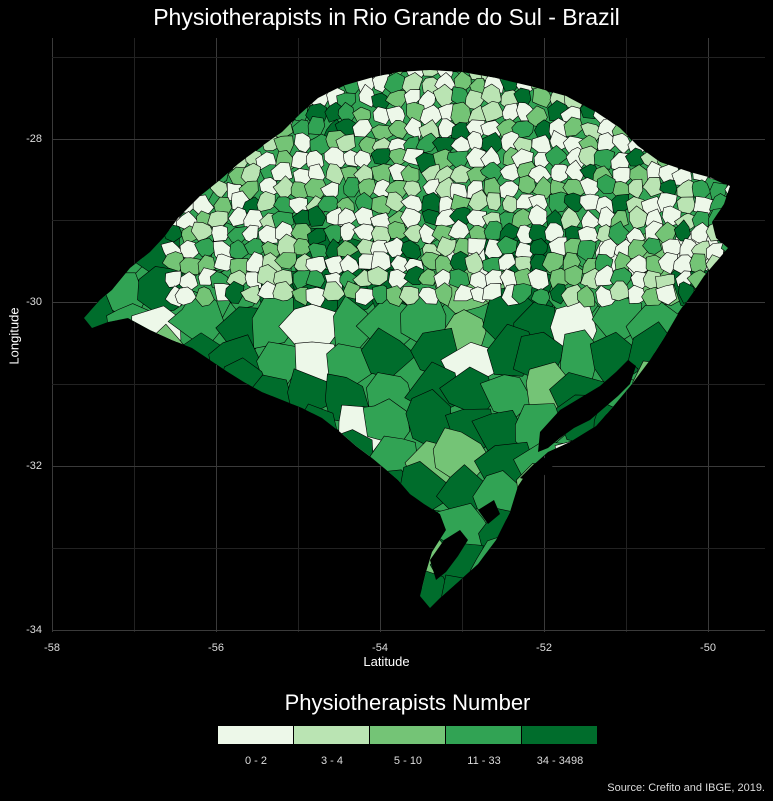  I want to click on y-tick-label: -30, so click(34, 302).